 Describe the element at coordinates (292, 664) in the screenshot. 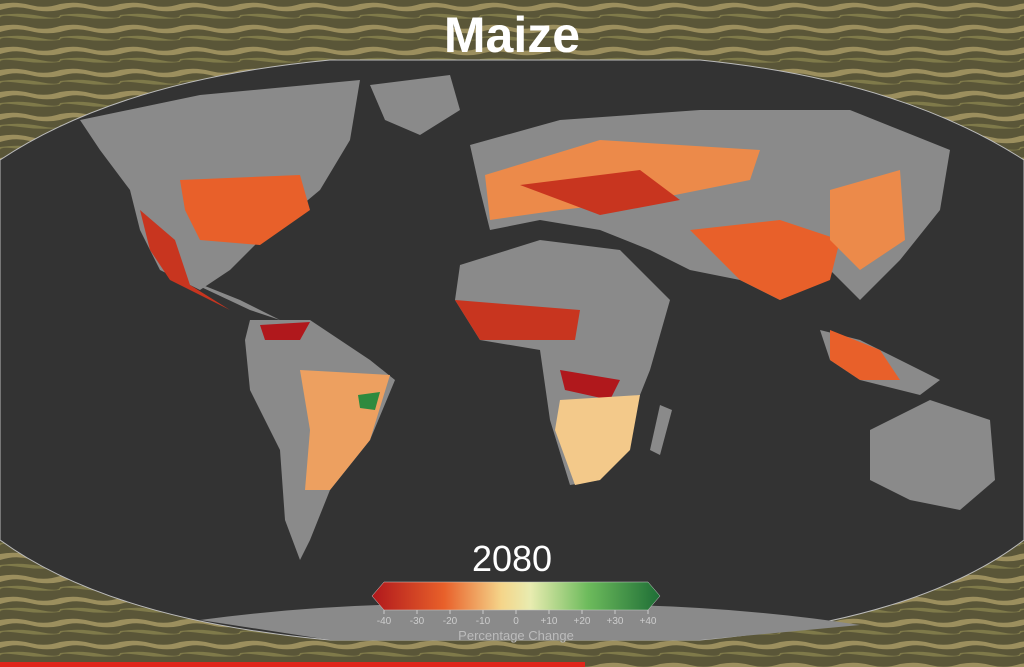

I see `progress-bar` at that location.